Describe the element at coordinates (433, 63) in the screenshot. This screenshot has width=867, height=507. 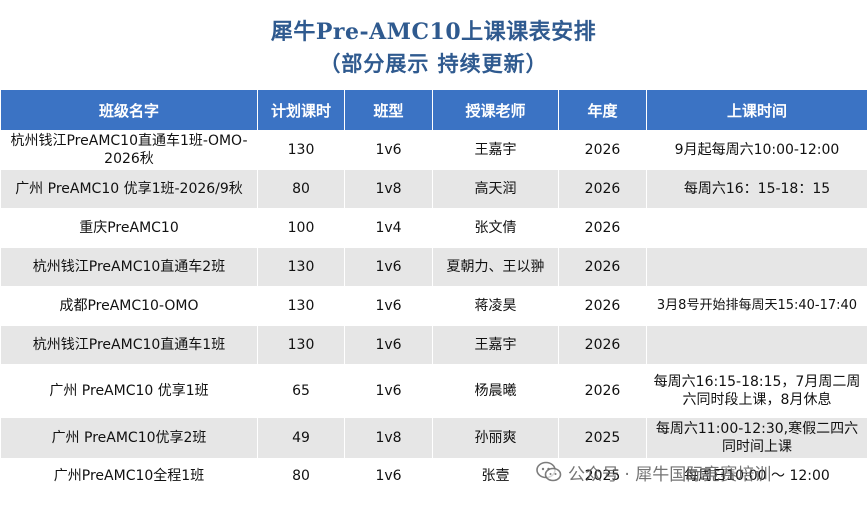
I see `page-subtitle: （部分展示 持续更新）` at that location.